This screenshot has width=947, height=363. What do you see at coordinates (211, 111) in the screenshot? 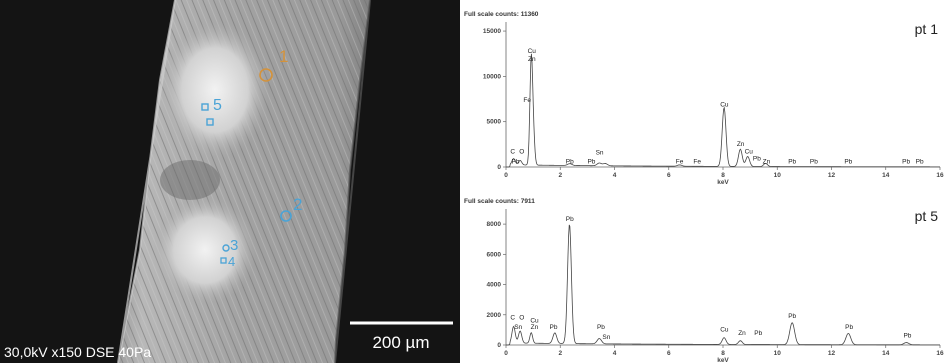
I see `marker-5: 5` at bounding box center [211, 111].